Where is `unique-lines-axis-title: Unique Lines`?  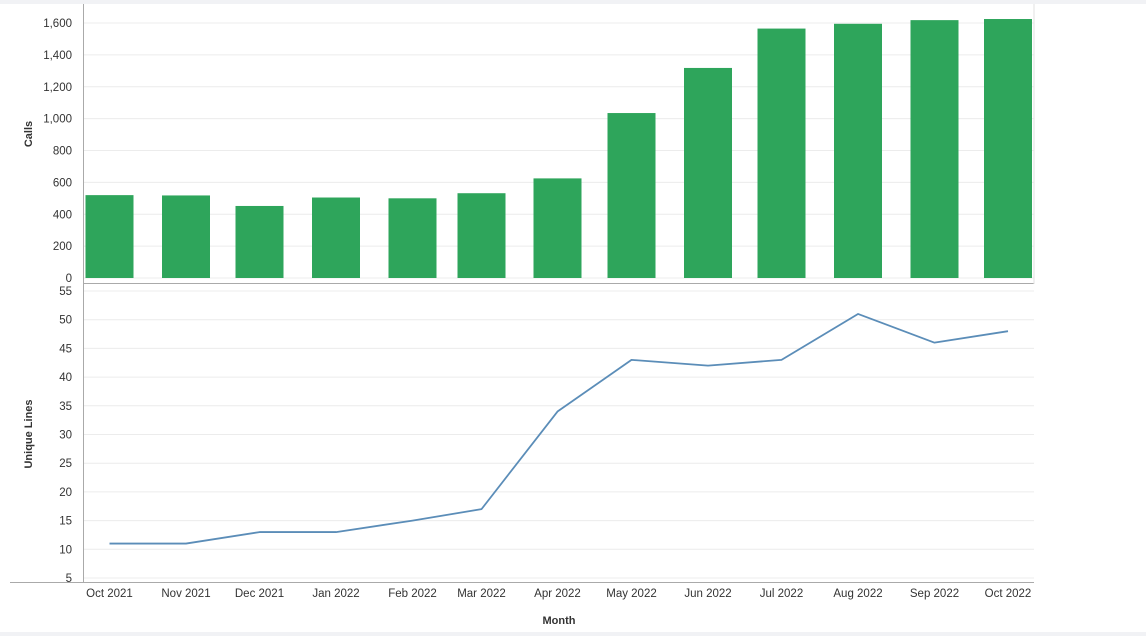
unique-lines-axis-title: Unique Lines is located at coordinates (29, 433).